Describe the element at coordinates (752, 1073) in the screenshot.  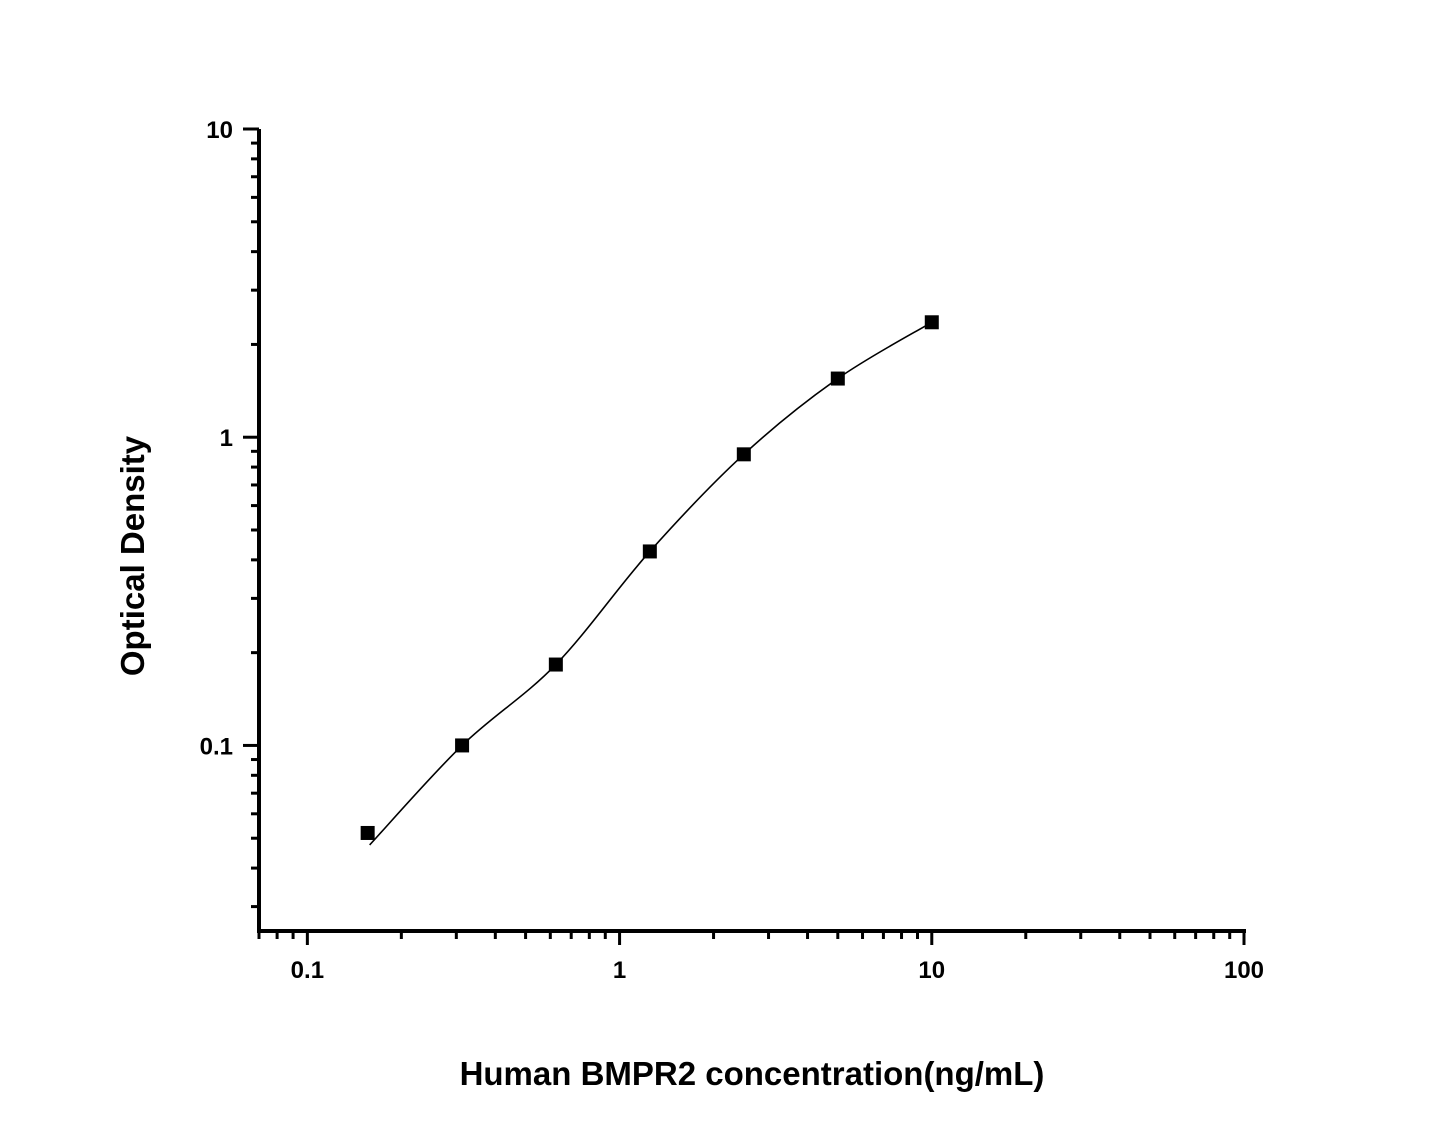
I see `x-axis-label: Human BMPR2 concentration(ng/mL)` at that location.